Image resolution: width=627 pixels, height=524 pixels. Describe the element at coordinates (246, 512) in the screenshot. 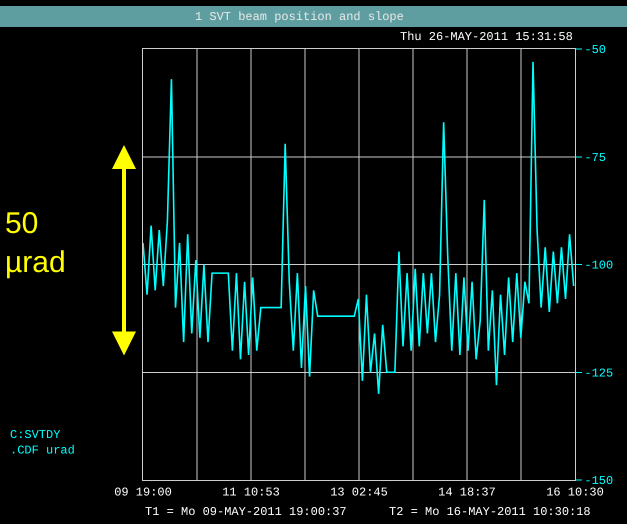

I see `text: T1 = Mo 09-MAY-2011 19:00:37` at that location.